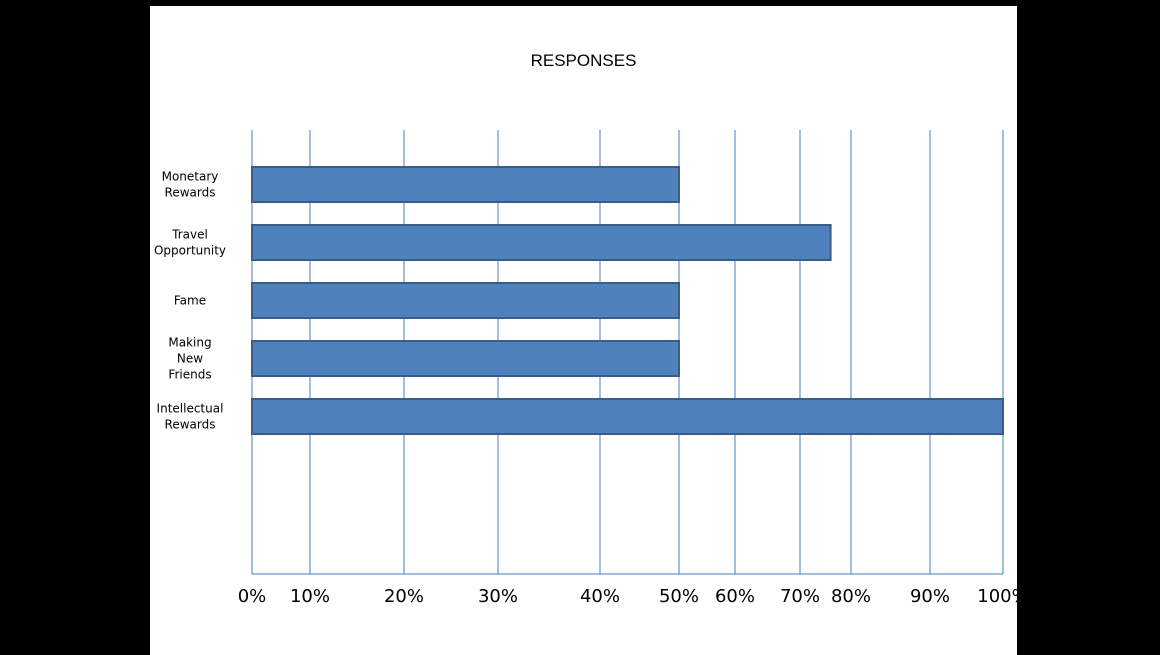  I want to click on category-label: Making New Friends, so click(189, 358).